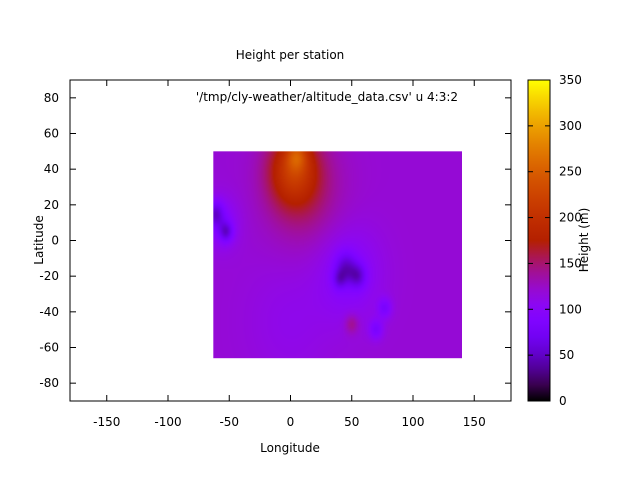 The height and width of the screenshot is (480, 640). What do you see at coordinates (51, 169) in the screenshot?
I see `y-tick-label: 40` at bounding box center [51, 169].